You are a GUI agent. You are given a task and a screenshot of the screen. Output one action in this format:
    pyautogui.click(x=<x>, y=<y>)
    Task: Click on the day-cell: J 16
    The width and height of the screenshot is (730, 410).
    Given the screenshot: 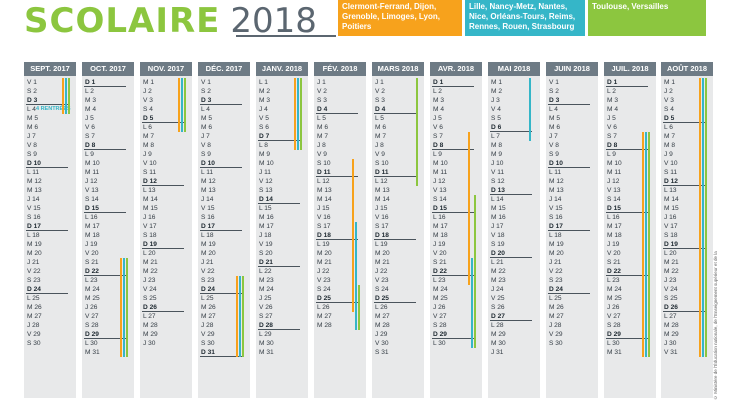 What is the action you would take?
    pyautogui.click(x=670, y=217)
    